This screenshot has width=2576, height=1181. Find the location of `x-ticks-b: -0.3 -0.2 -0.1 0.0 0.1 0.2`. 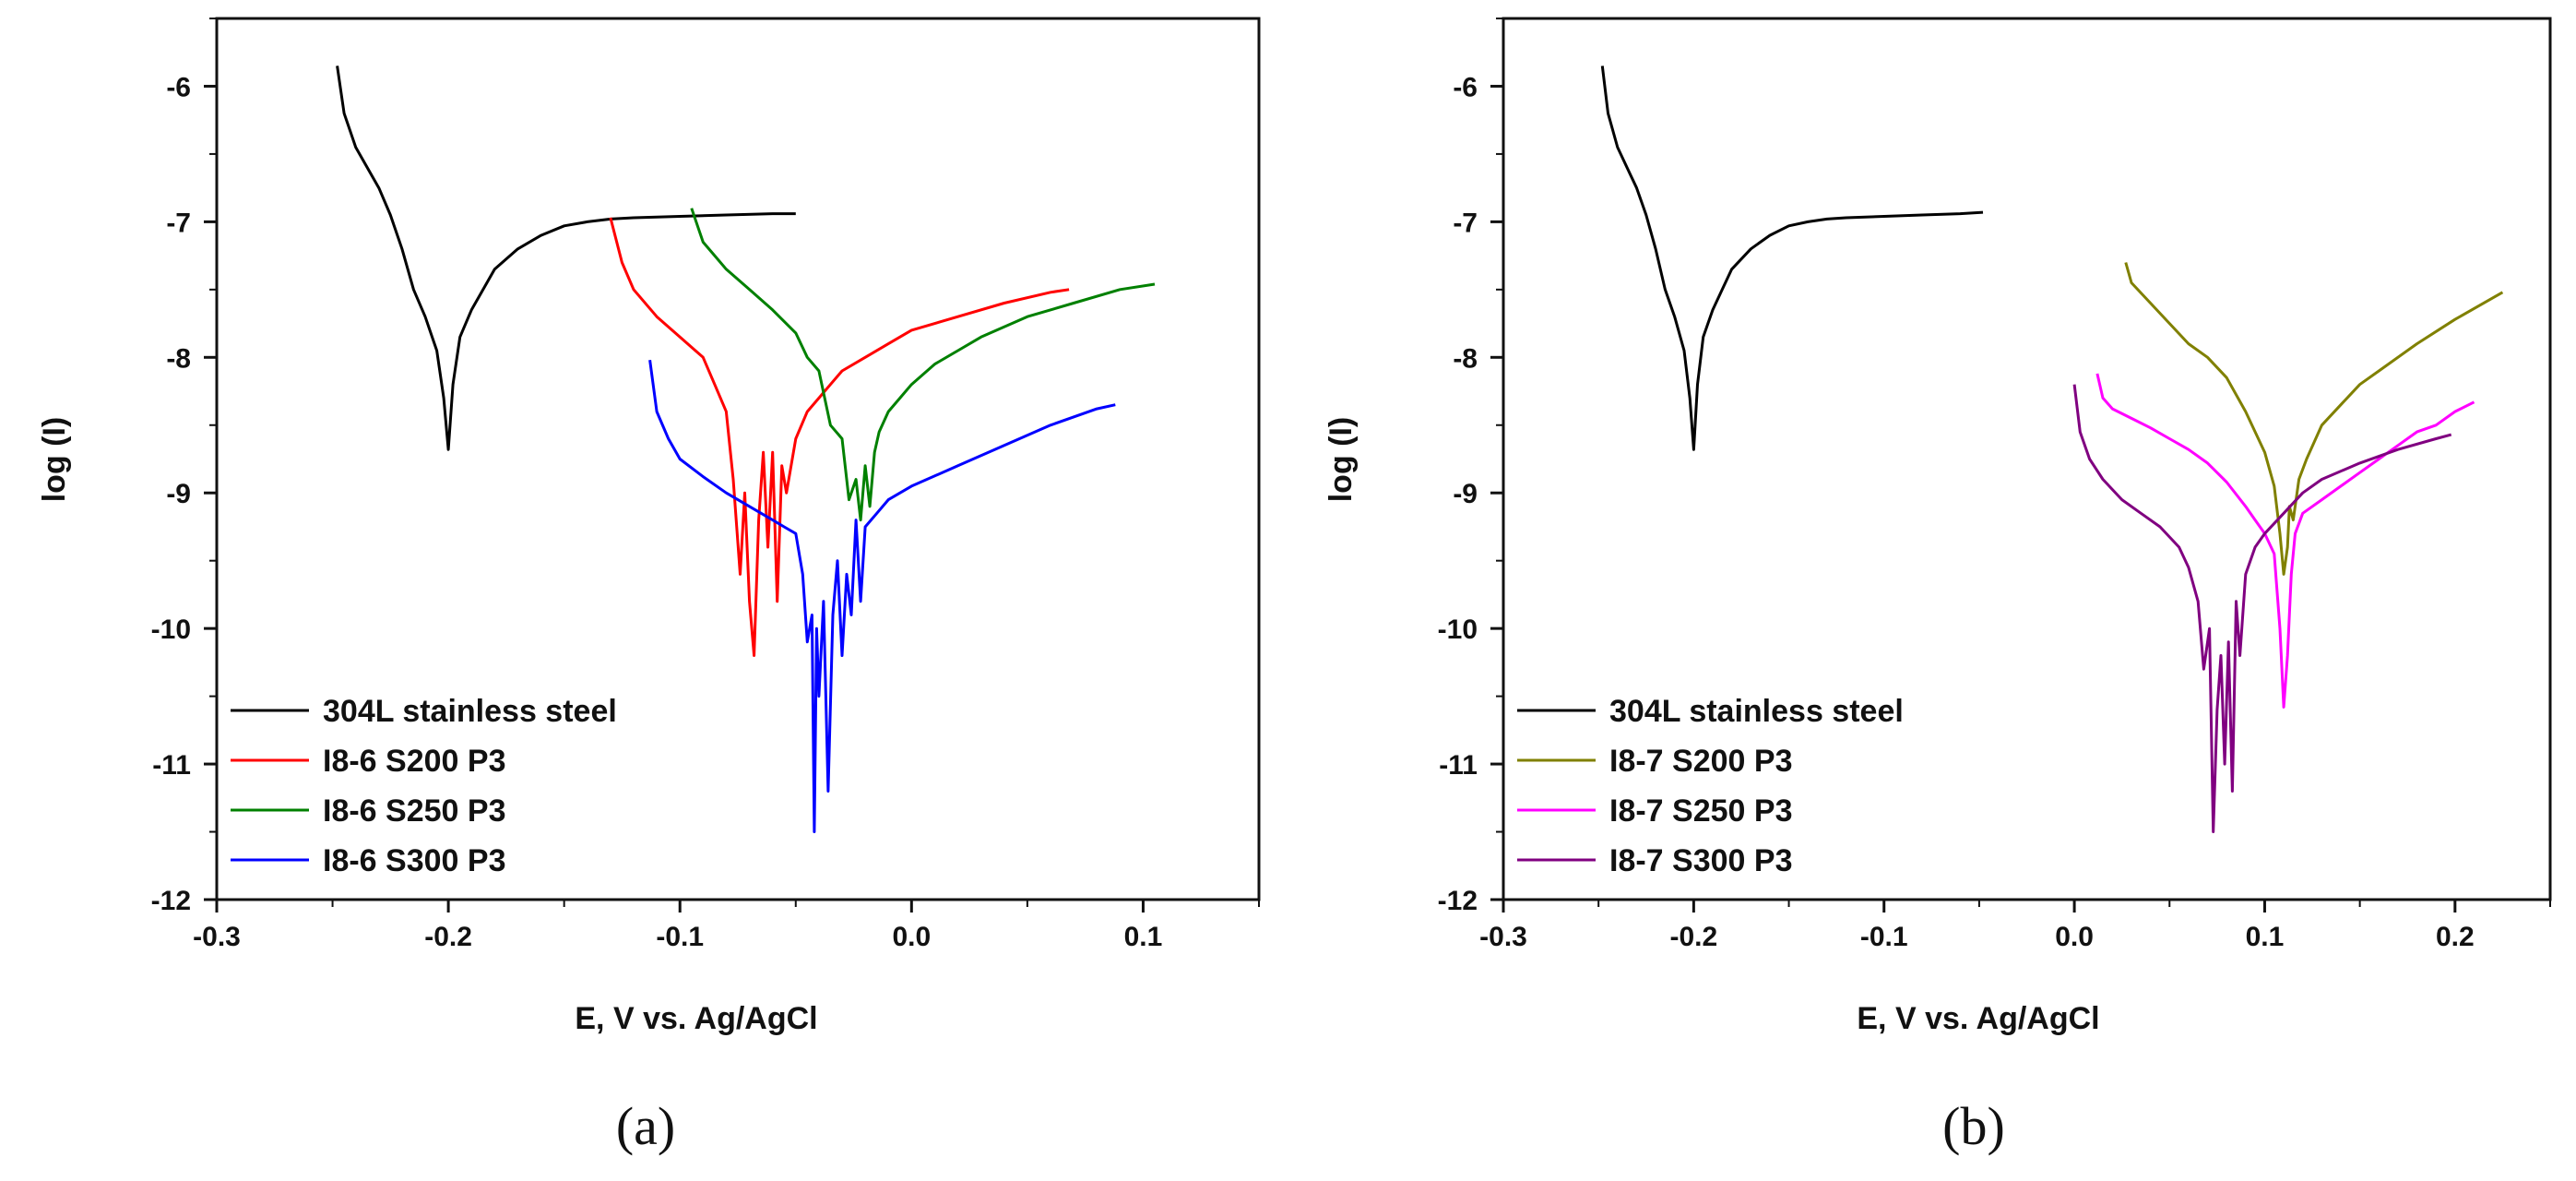

x-ticks-b: -0.3 -0.2 -0.1 0.0 0.1 0.2 is located at coordinates (2015, 926).